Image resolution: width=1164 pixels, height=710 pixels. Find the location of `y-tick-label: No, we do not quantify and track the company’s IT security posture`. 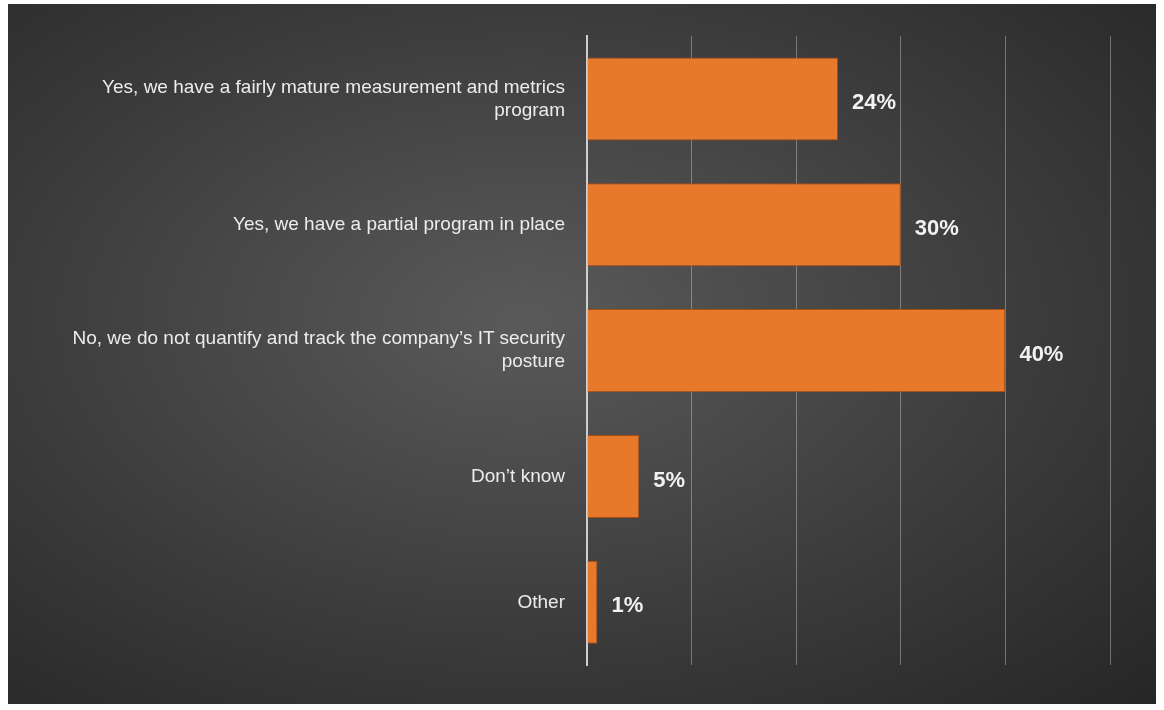

y-tick-label: No, we do not quantify and track the company’s IT security posture is located at coordinates (319, 349).